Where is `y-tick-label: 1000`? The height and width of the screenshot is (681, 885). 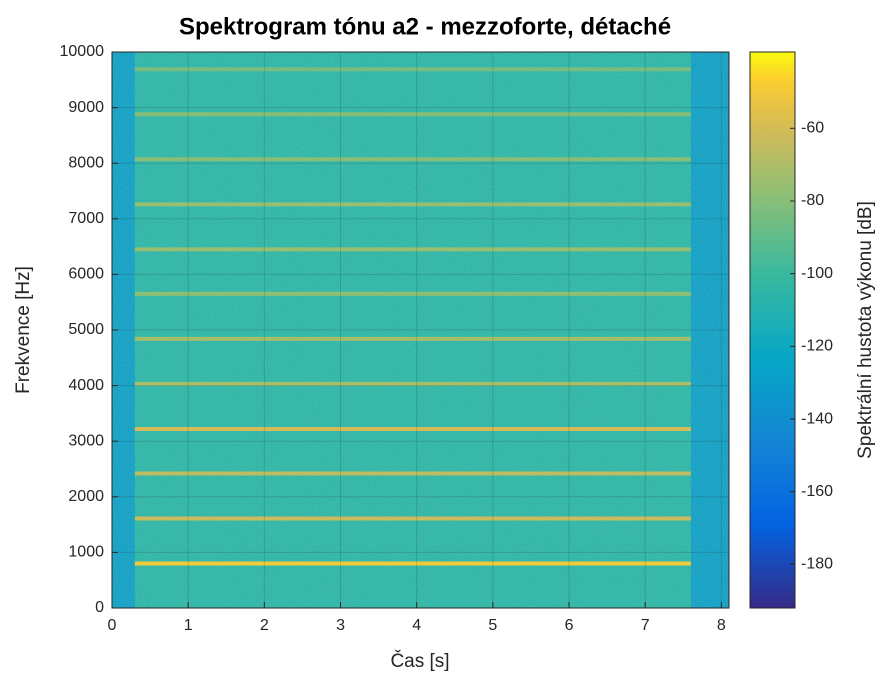 y-tick-label: 1000 is located at coordinates (86, 552).